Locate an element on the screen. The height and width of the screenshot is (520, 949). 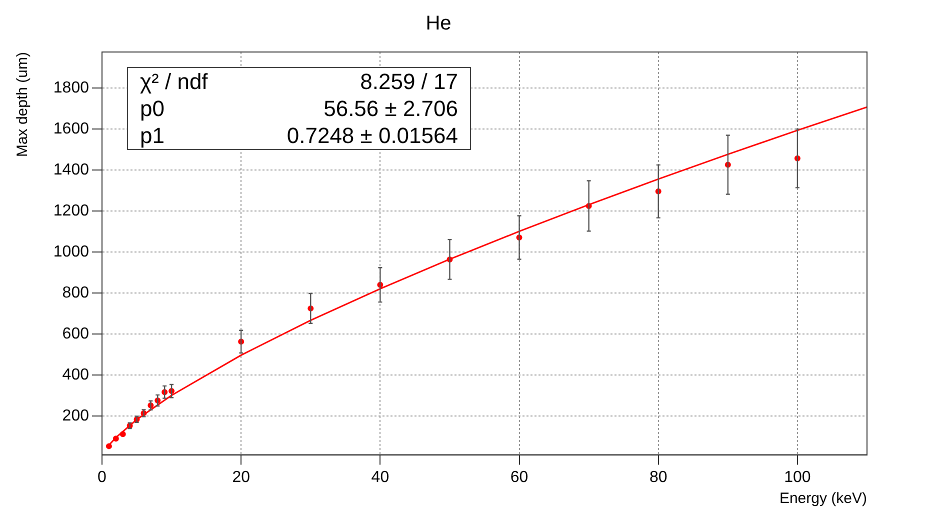
annotation: χ² / ndf is located at coordinates (174, 81).